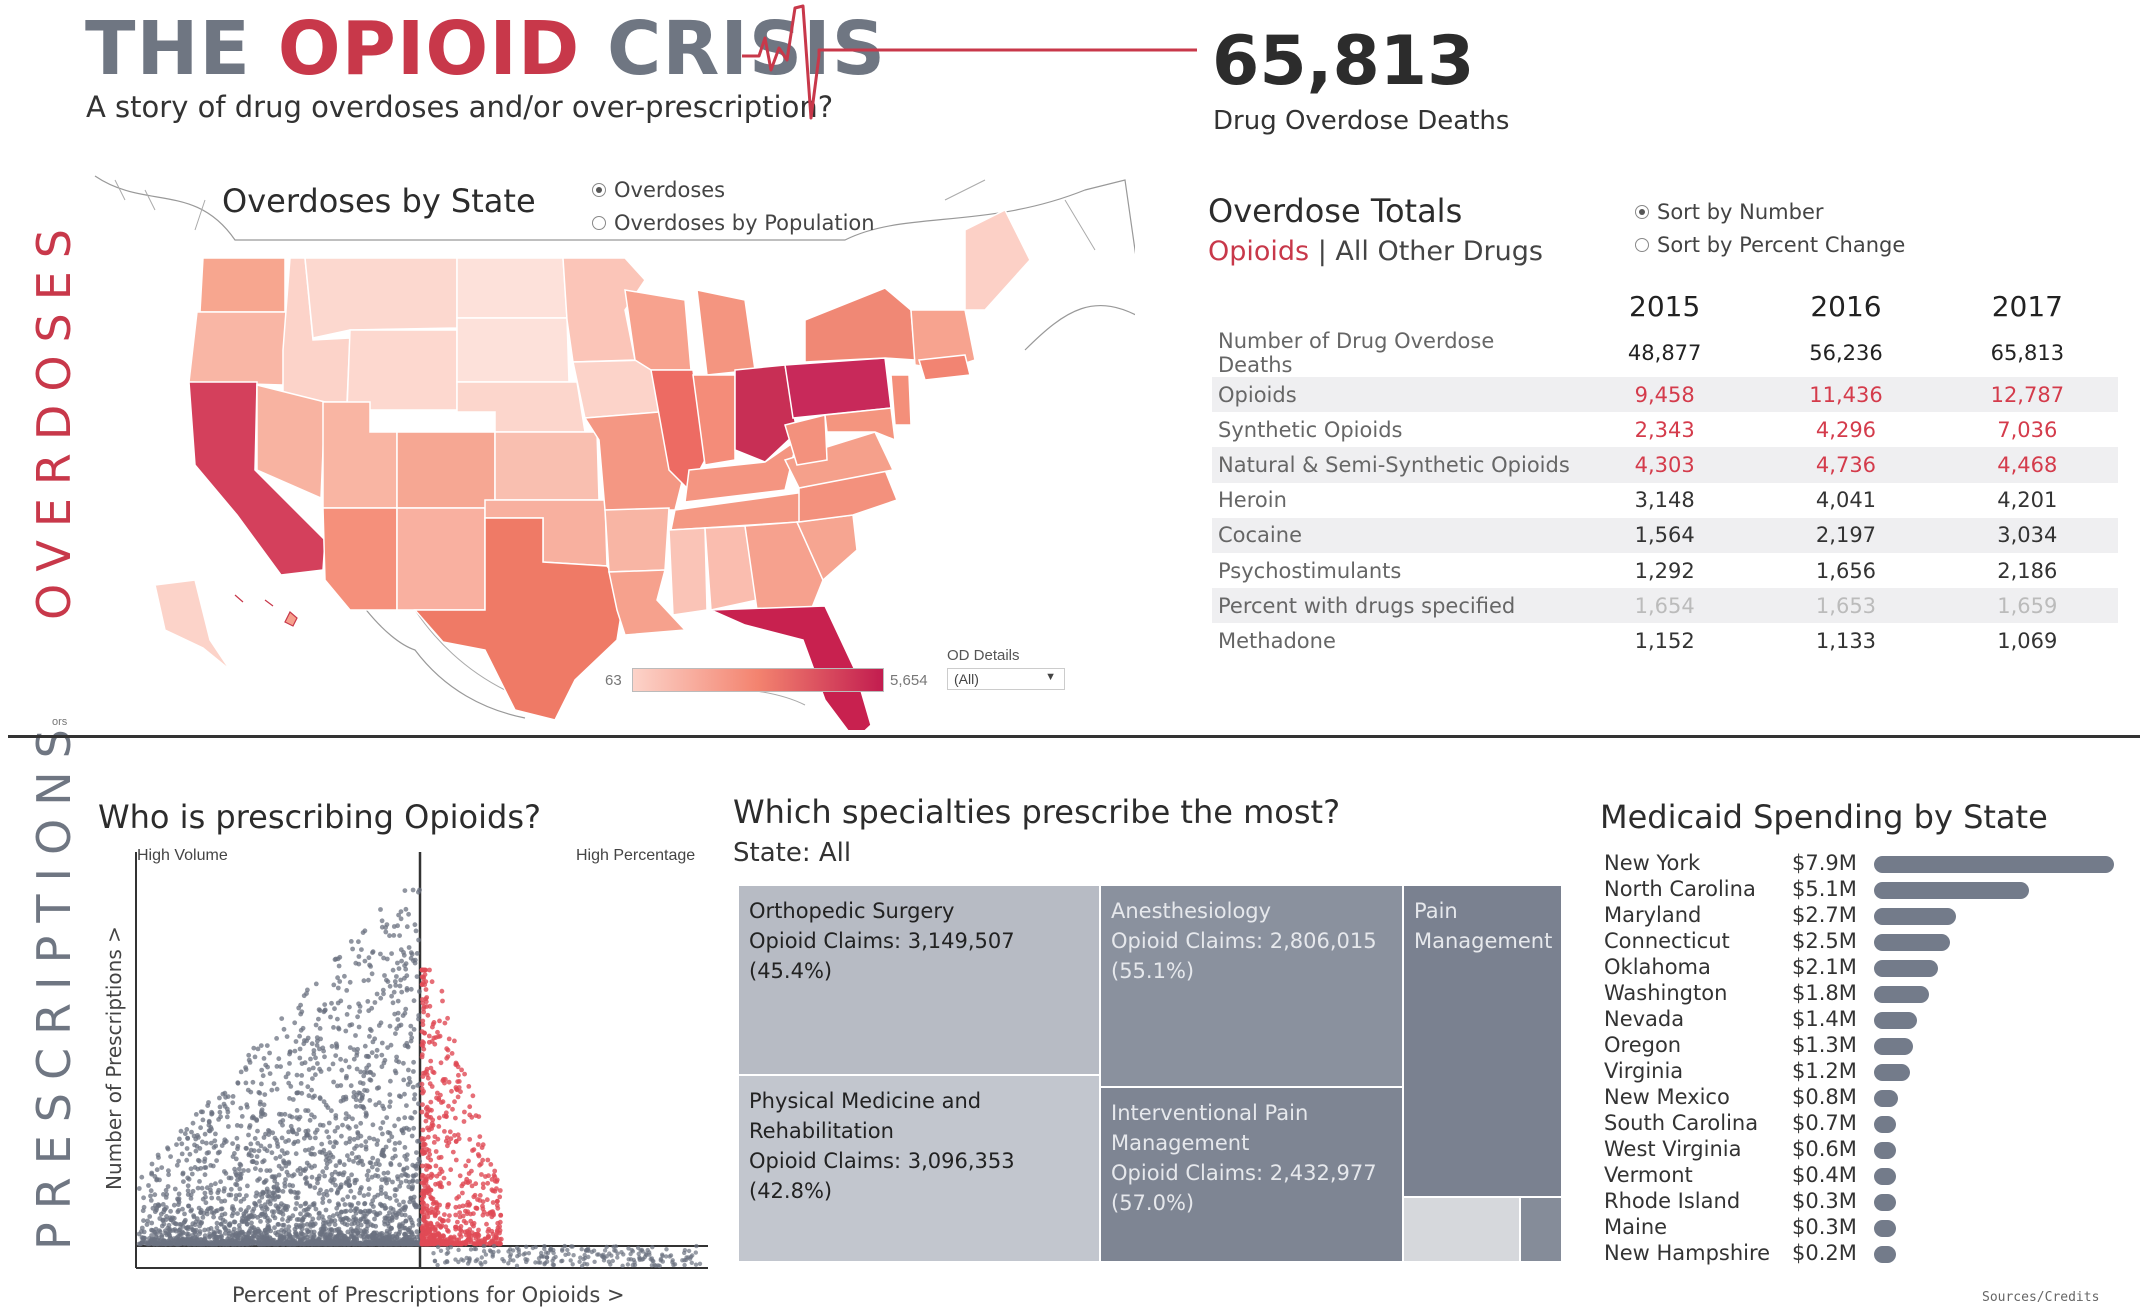 This screenshot has height=1307, width=2140. Describe the element at coordinates (714, 420) in the screenshot. I see `state-indiana` at that location.